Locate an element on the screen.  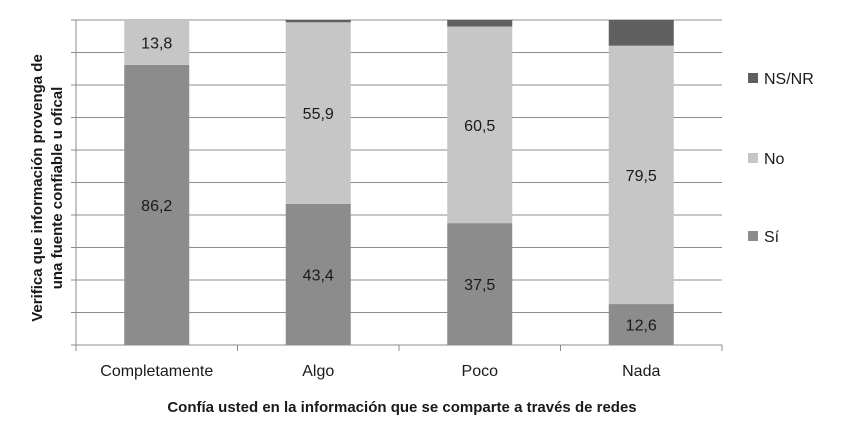
legend-label: Sí is located at coordinates (772, 237).